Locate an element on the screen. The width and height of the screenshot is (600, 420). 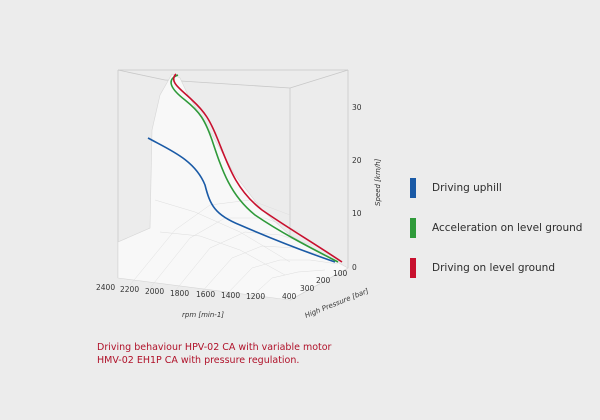
y-tick-label: 300 is located at coordinates (307, 288).